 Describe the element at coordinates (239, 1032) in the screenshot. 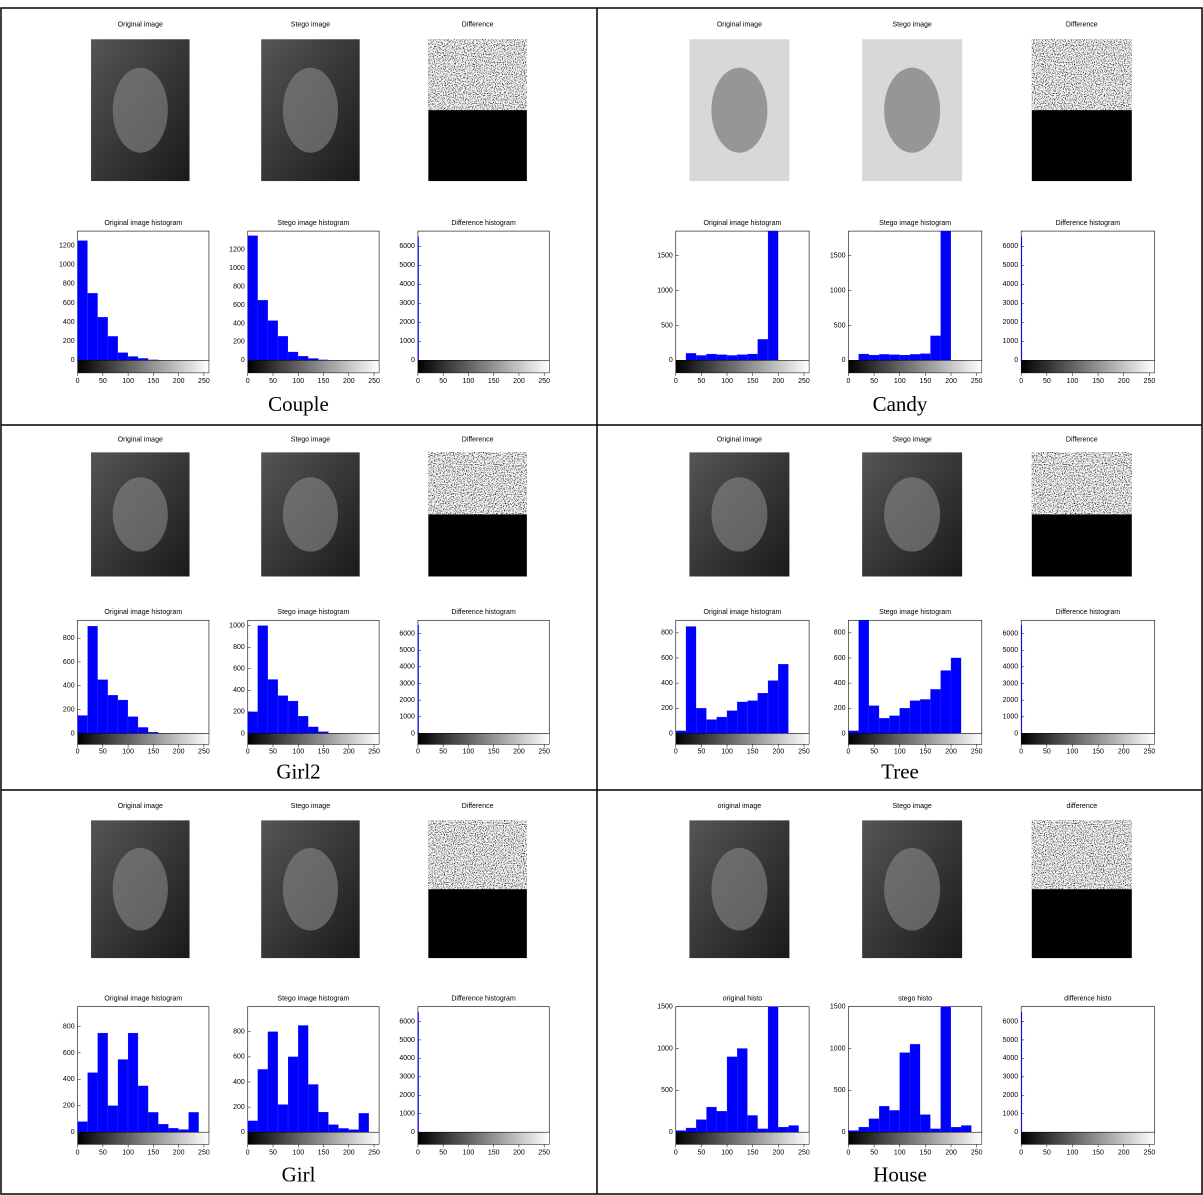

I see `y-tick-label: 800` at that location.